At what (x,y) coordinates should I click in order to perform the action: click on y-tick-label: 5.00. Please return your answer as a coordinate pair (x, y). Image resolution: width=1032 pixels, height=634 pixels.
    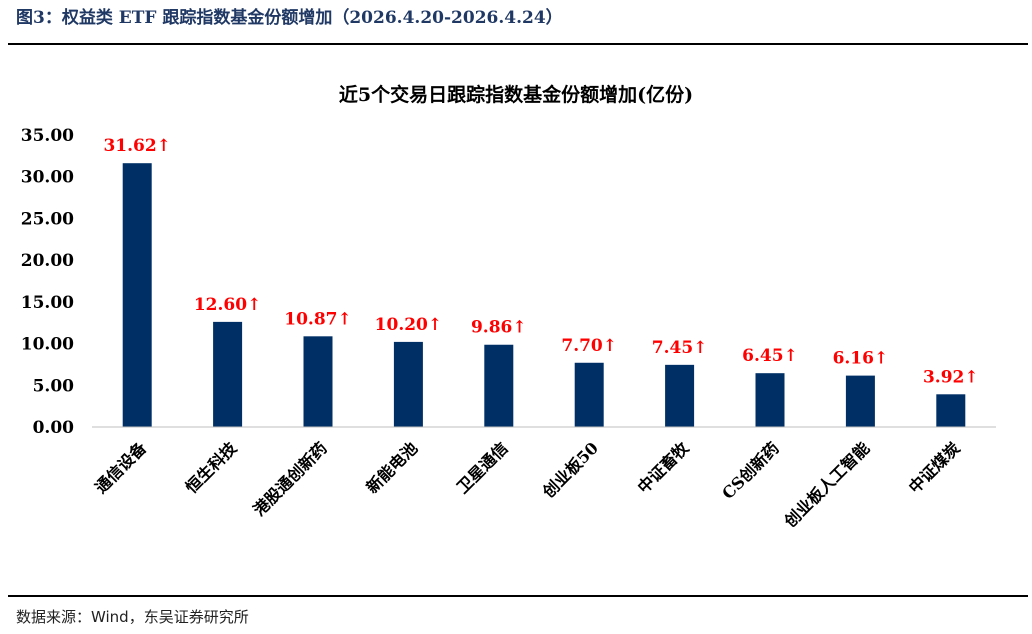
    Looking at the image, I should click on (54, 386).